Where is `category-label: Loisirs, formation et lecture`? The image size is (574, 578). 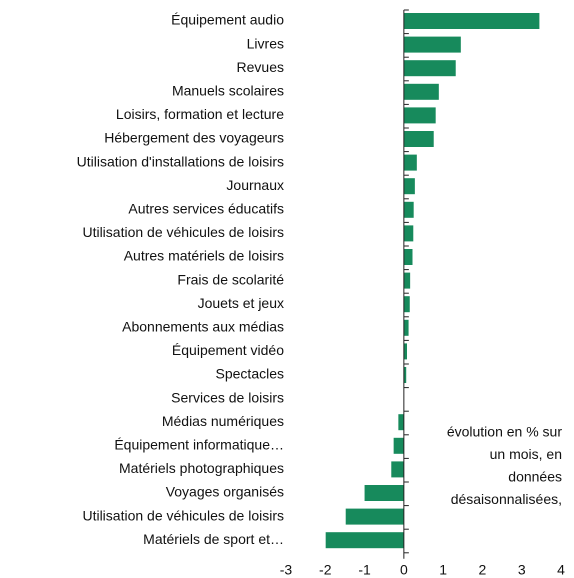 category-label: Loisirs, formation et lecture is located at coordinates (200, 114).